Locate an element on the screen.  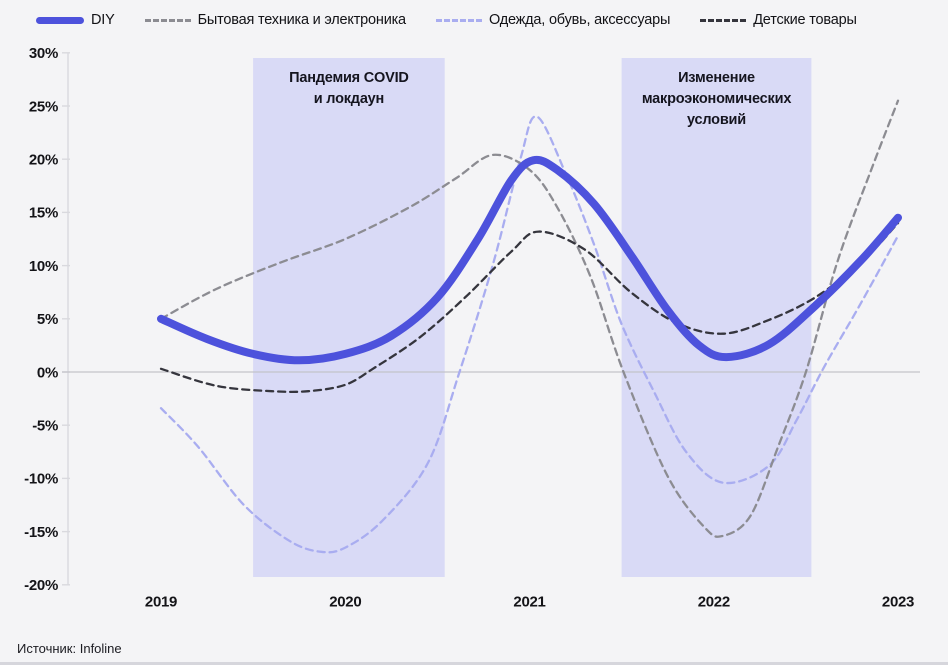
x-tick-label: 2023 is located at coordinates (898, 601).